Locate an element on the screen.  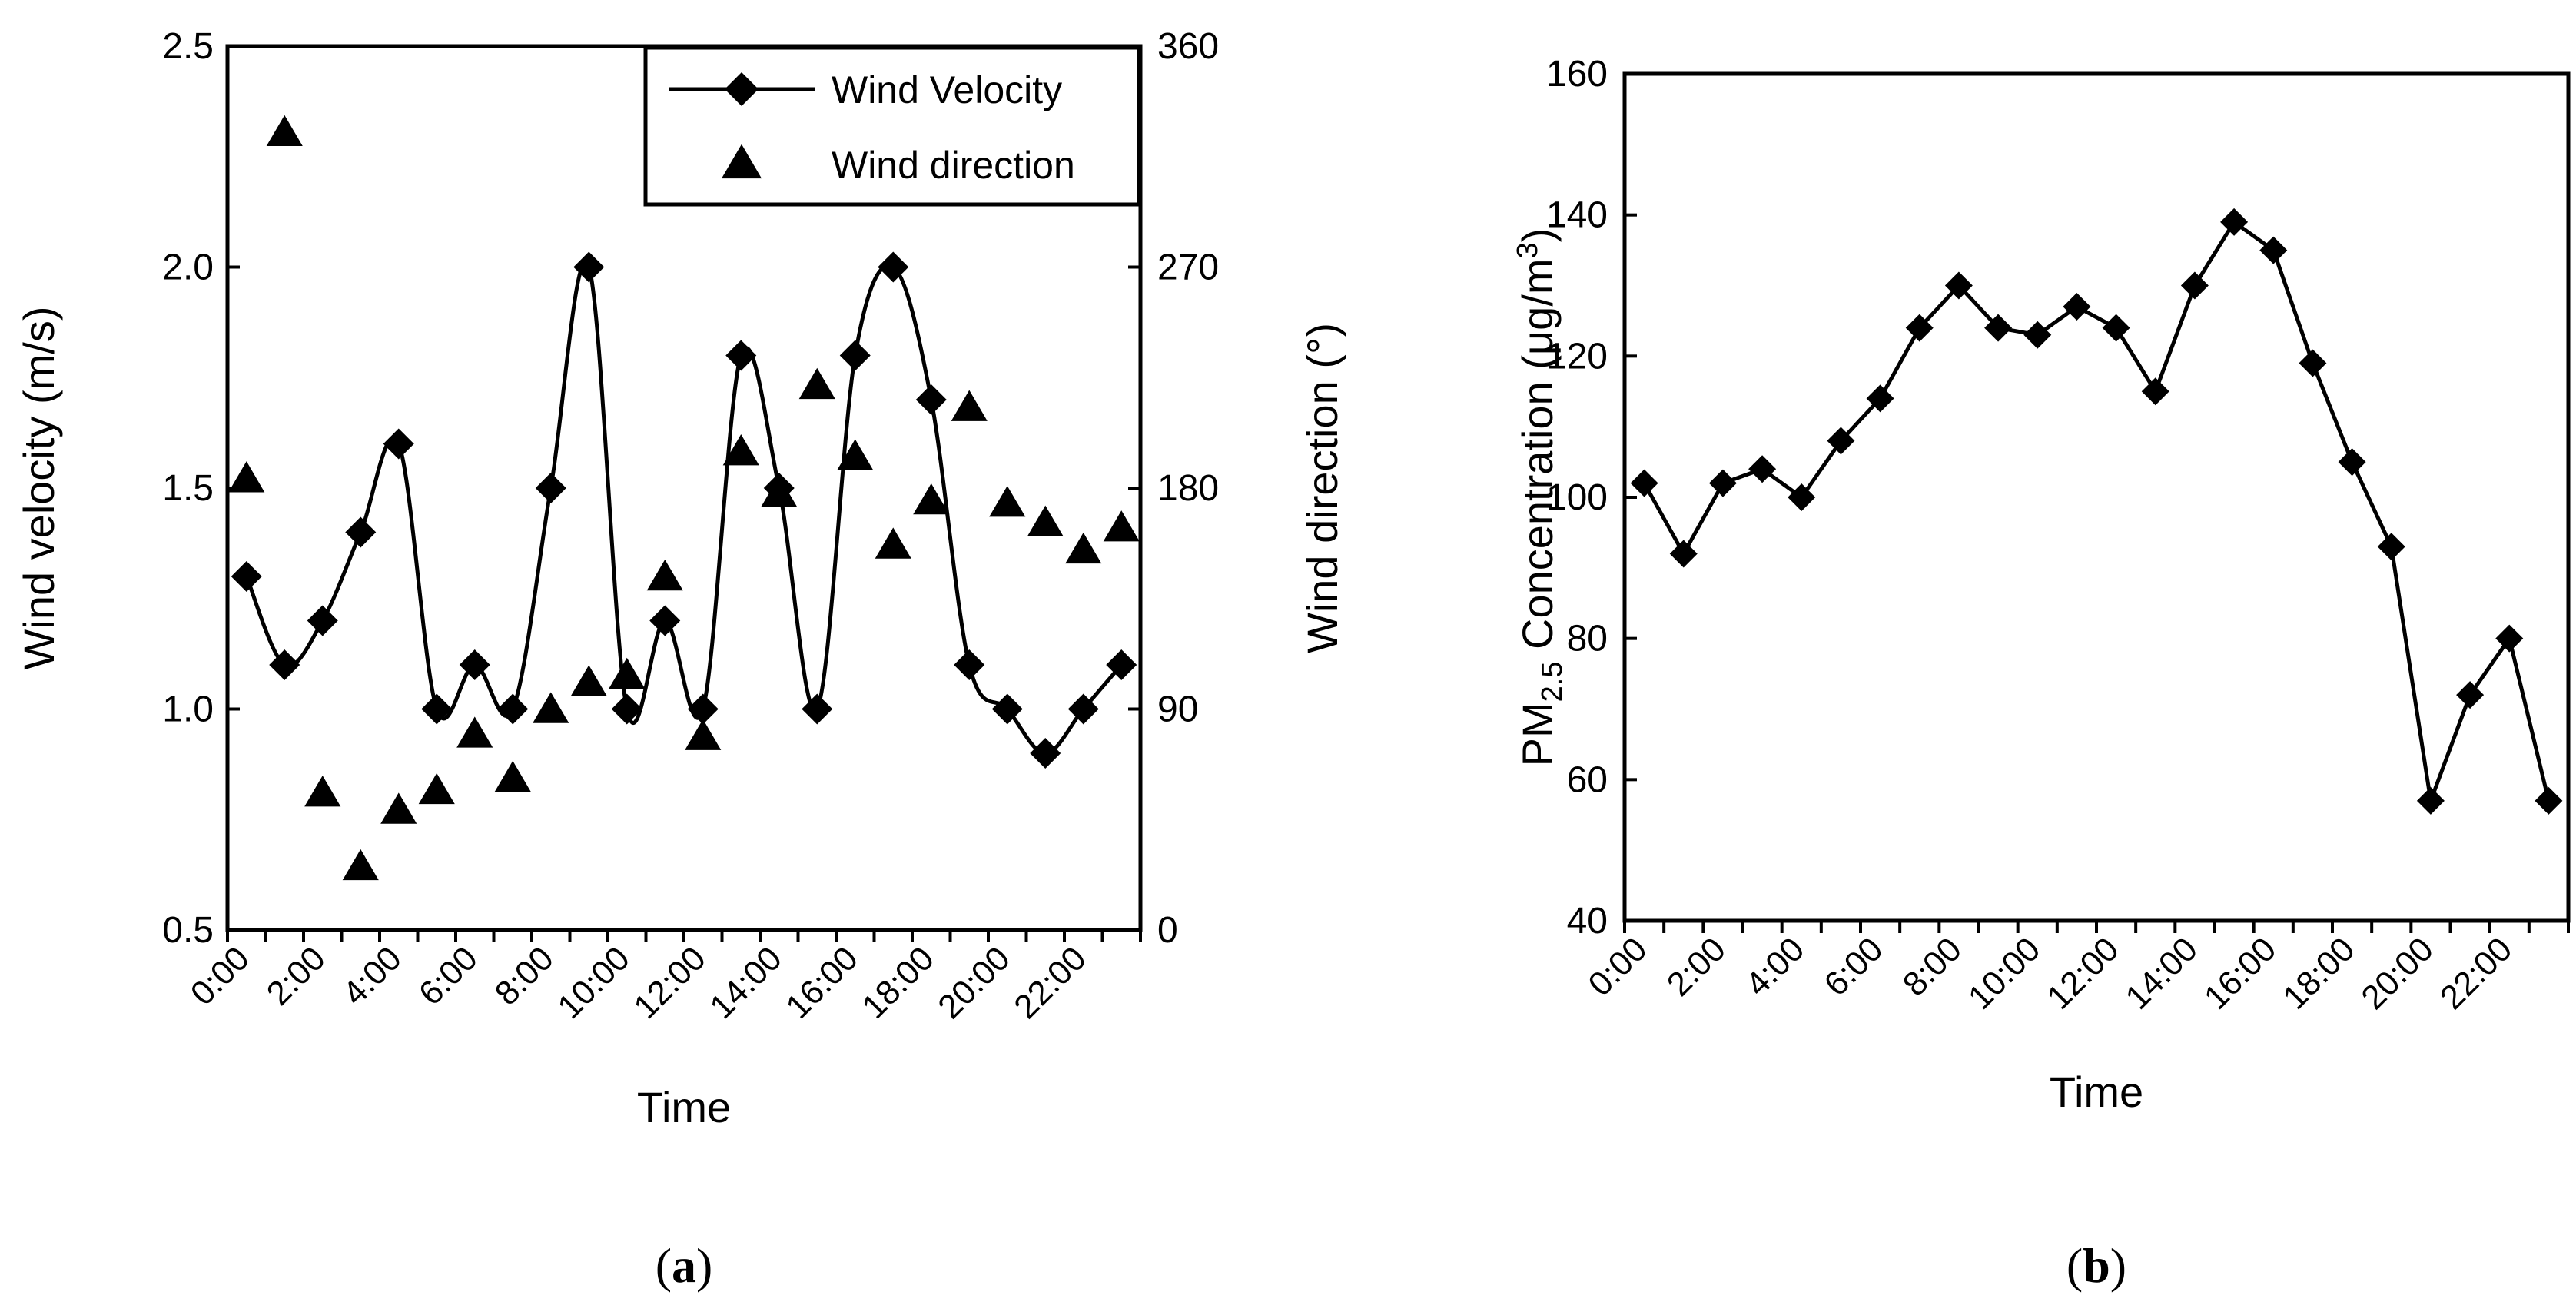
x-tick-label: 12:00 is located at coordinates (2083, 973).